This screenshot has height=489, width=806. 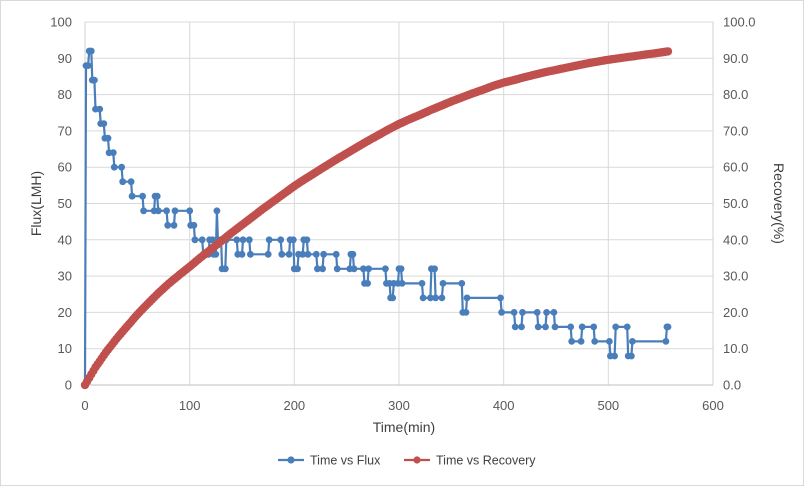 What do you see at coordinates (36, 203) in the screenshot?
I see `y-axis-title: Flux(LMH)` at bounding box center [36, 203].